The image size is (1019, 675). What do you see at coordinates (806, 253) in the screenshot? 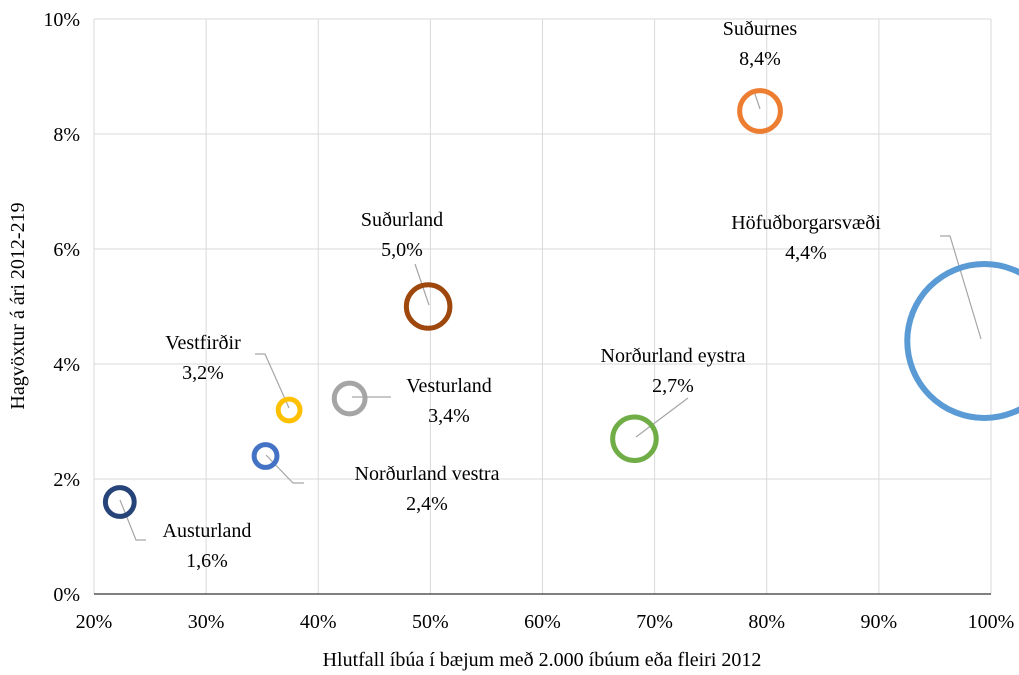
I see `bubble-value-label: 4,4%` at bounding box center [806, 253].